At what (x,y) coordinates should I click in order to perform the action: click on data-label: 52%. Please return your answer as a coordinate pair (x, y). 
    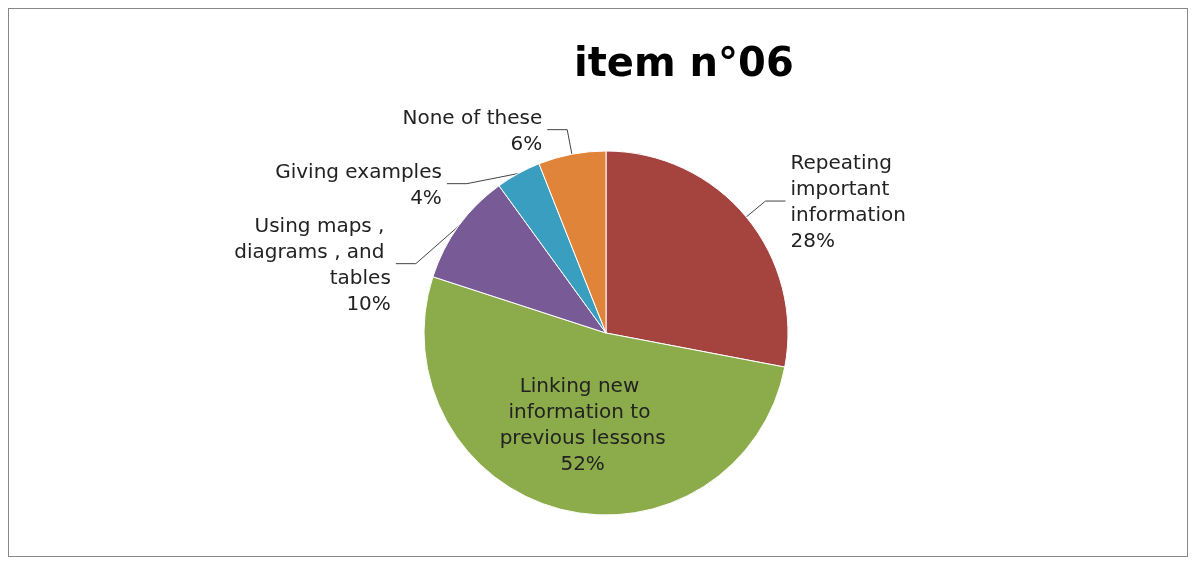
    Looking at the image, I should click on (582, 463).